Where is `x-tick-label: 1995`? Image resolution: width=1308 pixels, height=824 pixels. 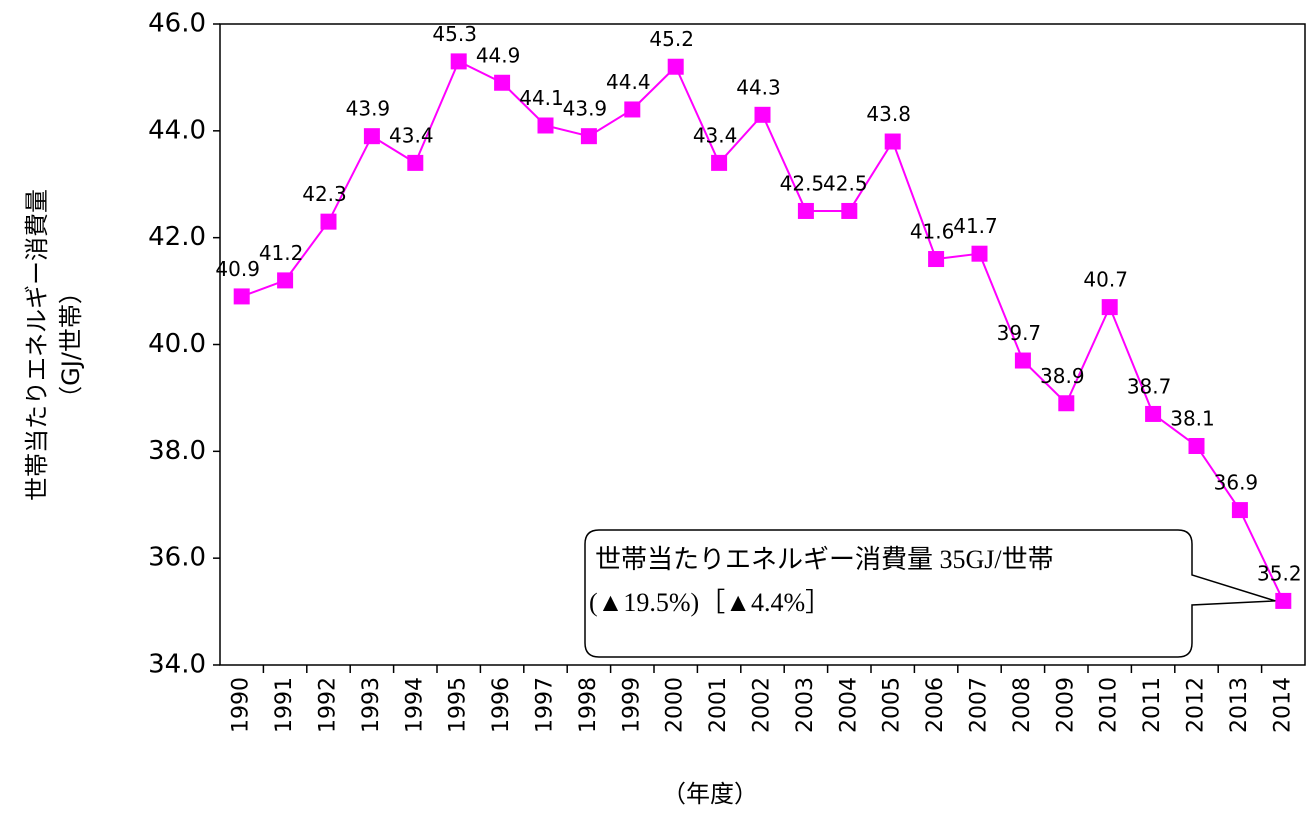
x-tick-label: 1995 is located at coordinates (458, 705).